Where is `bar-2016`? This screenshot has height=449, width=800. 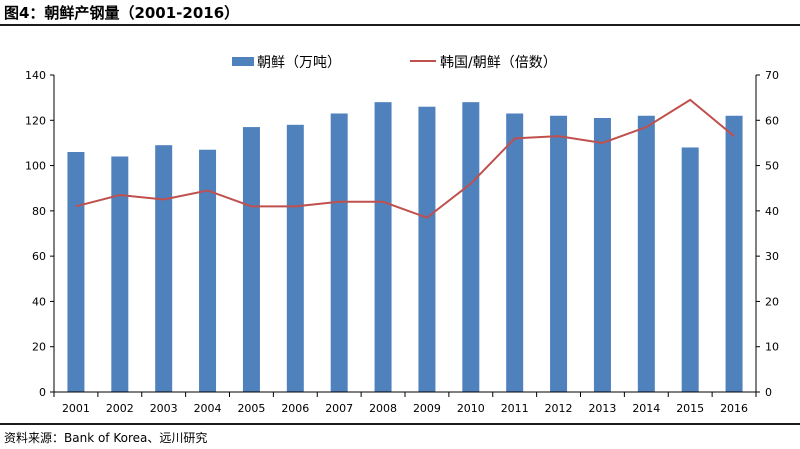
bar-2016 is located at coordinates (734, 253).